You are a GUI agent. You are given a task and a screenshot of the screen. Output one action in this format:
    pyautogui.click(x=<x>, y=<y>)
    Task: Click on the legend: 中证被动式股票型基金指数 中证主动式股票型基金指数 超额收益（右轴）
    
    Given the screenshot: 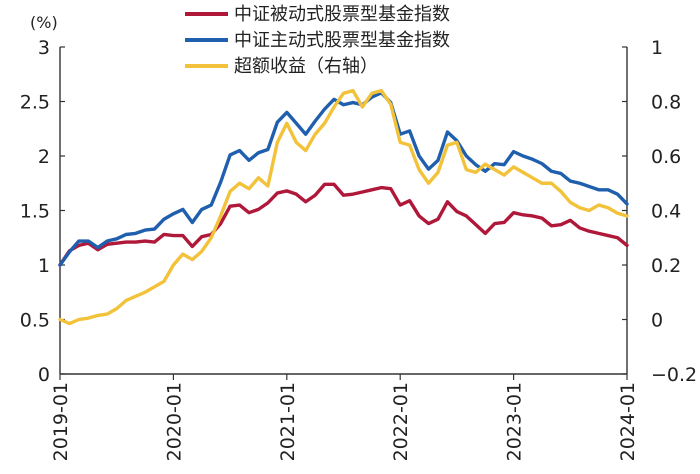 What is the action you would take?
    pyautogui.click(x=317, y=40)
    